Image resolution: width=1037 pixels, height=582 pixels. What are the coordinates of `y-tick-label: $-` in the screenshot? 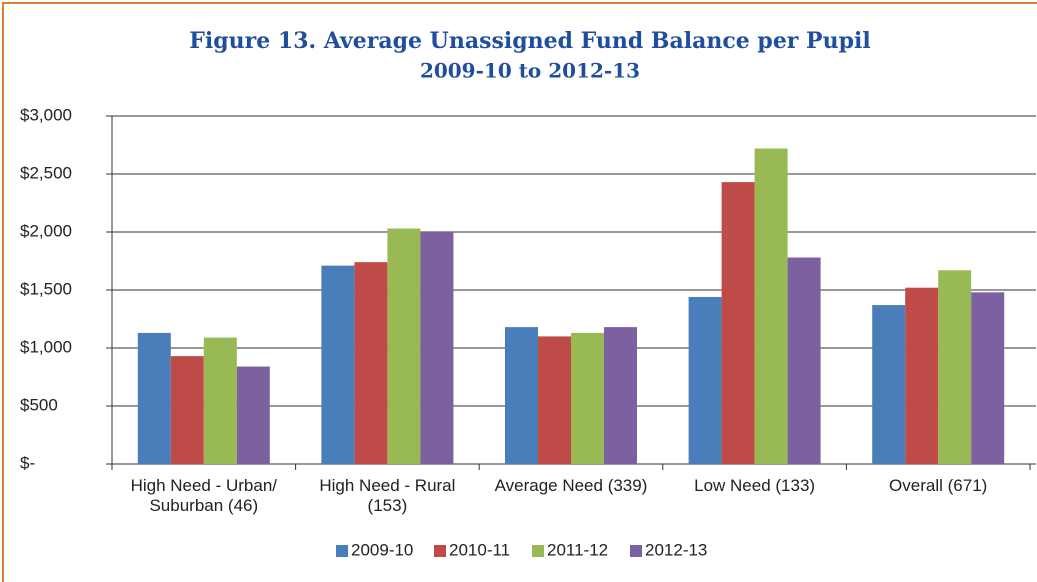 It's located at (27, 462).